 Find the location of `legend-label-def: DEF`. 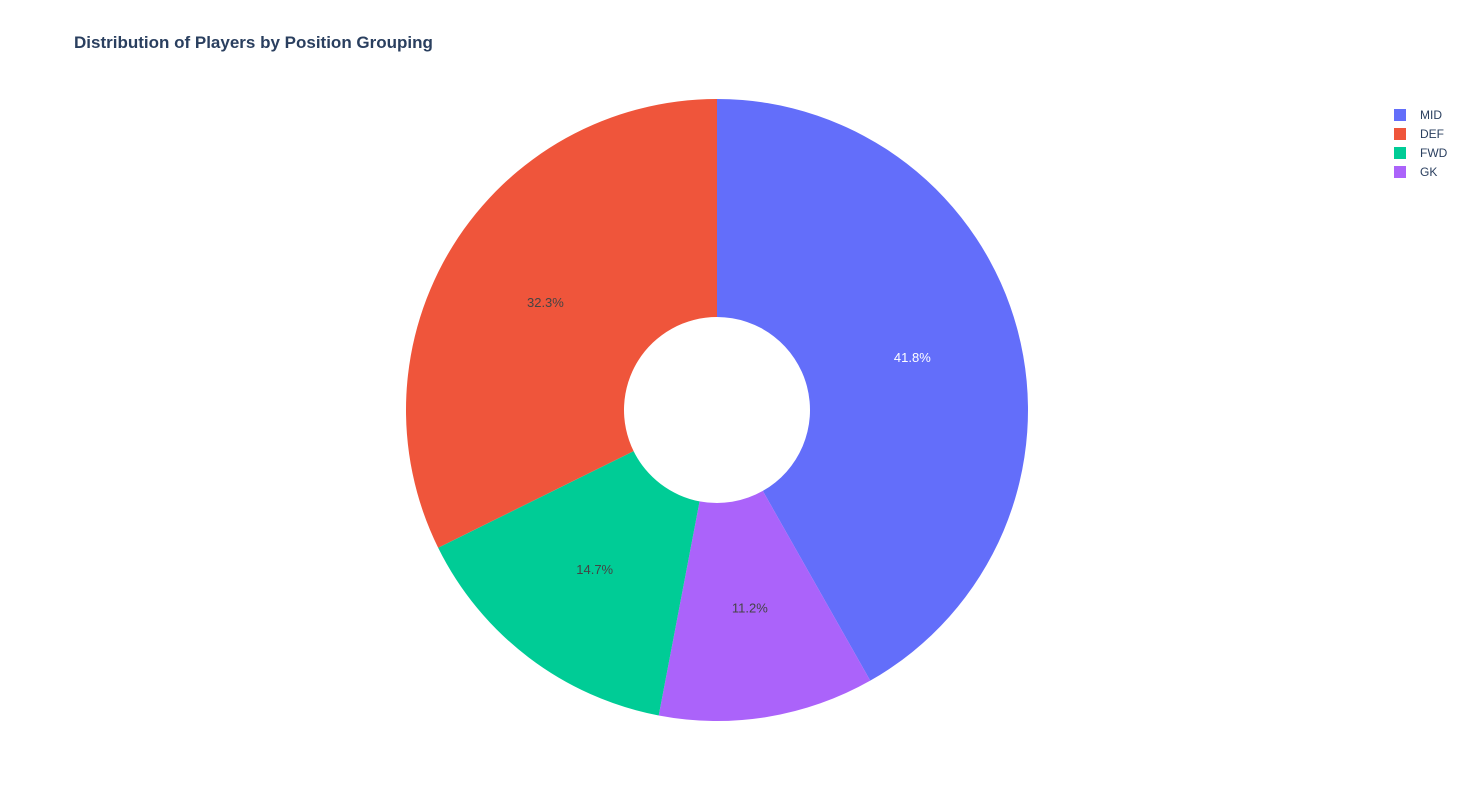

legend-label-def: DEF is located at coordinates (1432, 133).